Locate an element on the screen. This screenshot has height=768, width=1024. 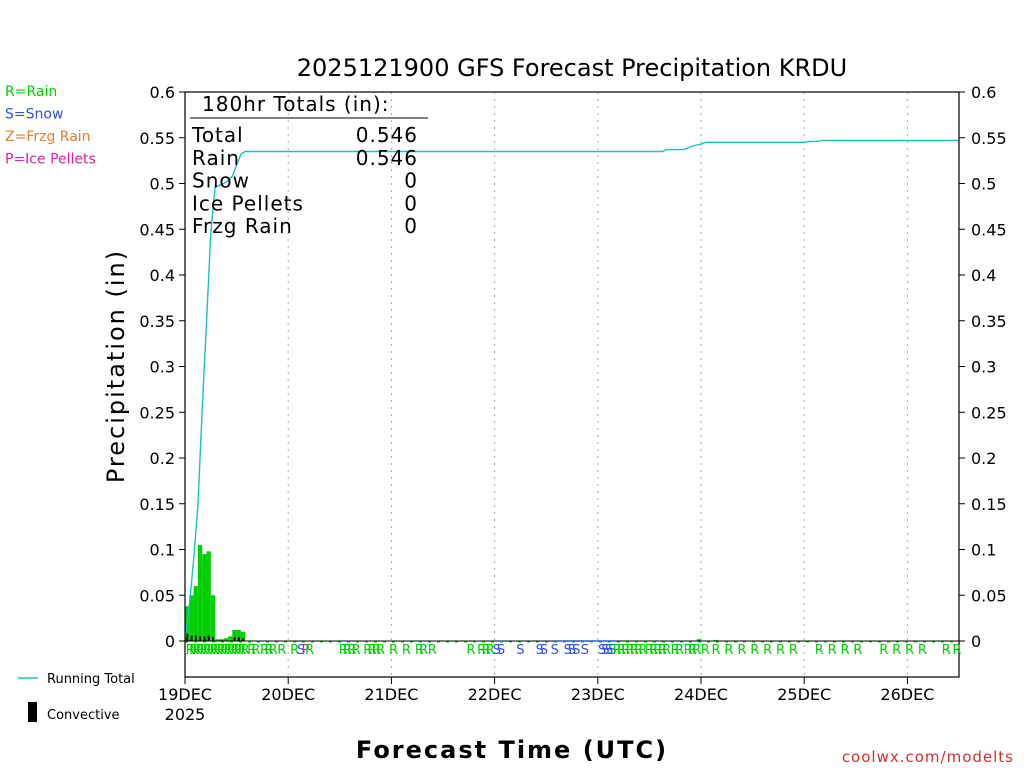
y-tick-label: 0.4 is located at coordinates (162, 275).